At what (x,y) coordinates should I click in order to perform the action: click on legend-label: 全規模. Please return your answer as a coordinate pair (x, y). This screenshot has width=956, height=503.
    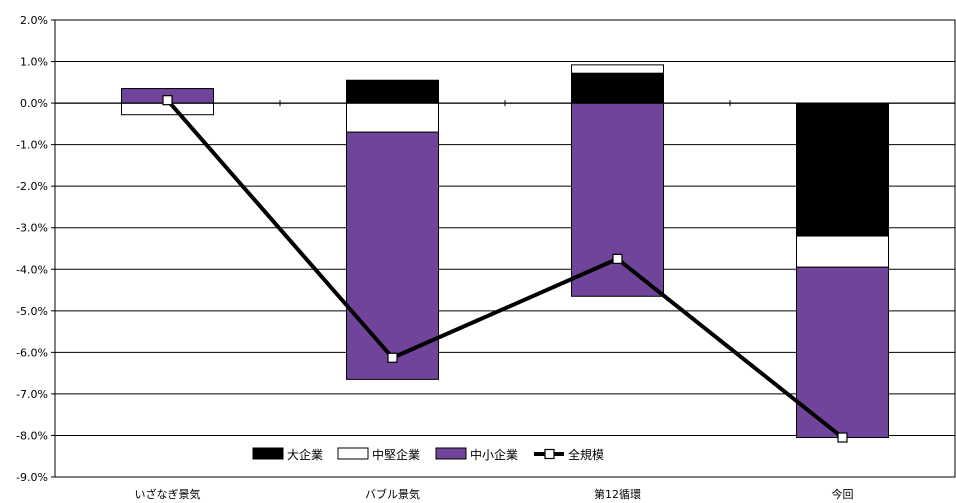
    Looking at the image, I should click on (586, 454).